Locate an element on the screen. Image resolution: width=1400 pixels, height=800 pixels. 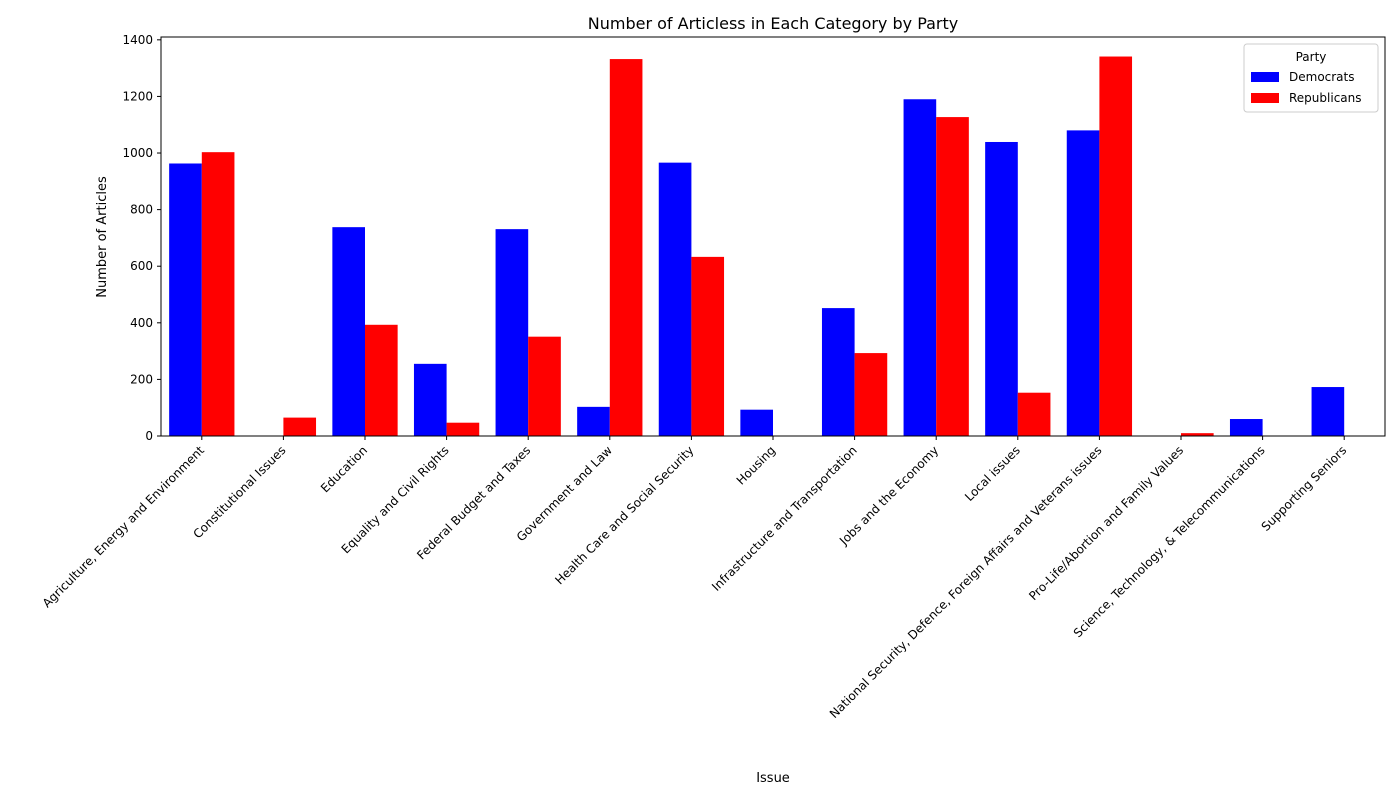
y-tick-label-4: 800 is located at coordinates (141, 210).